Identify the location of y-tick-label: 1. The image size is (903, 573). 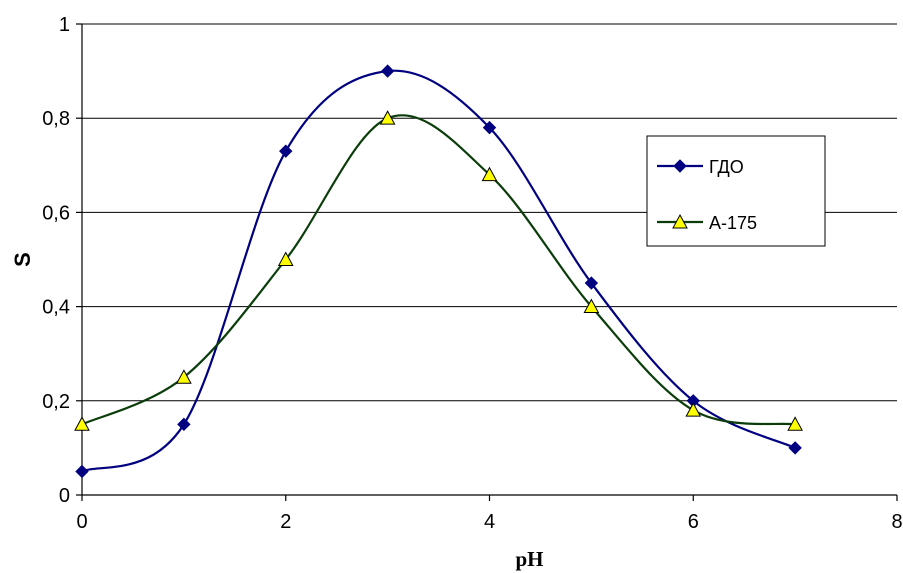
(64, 25).